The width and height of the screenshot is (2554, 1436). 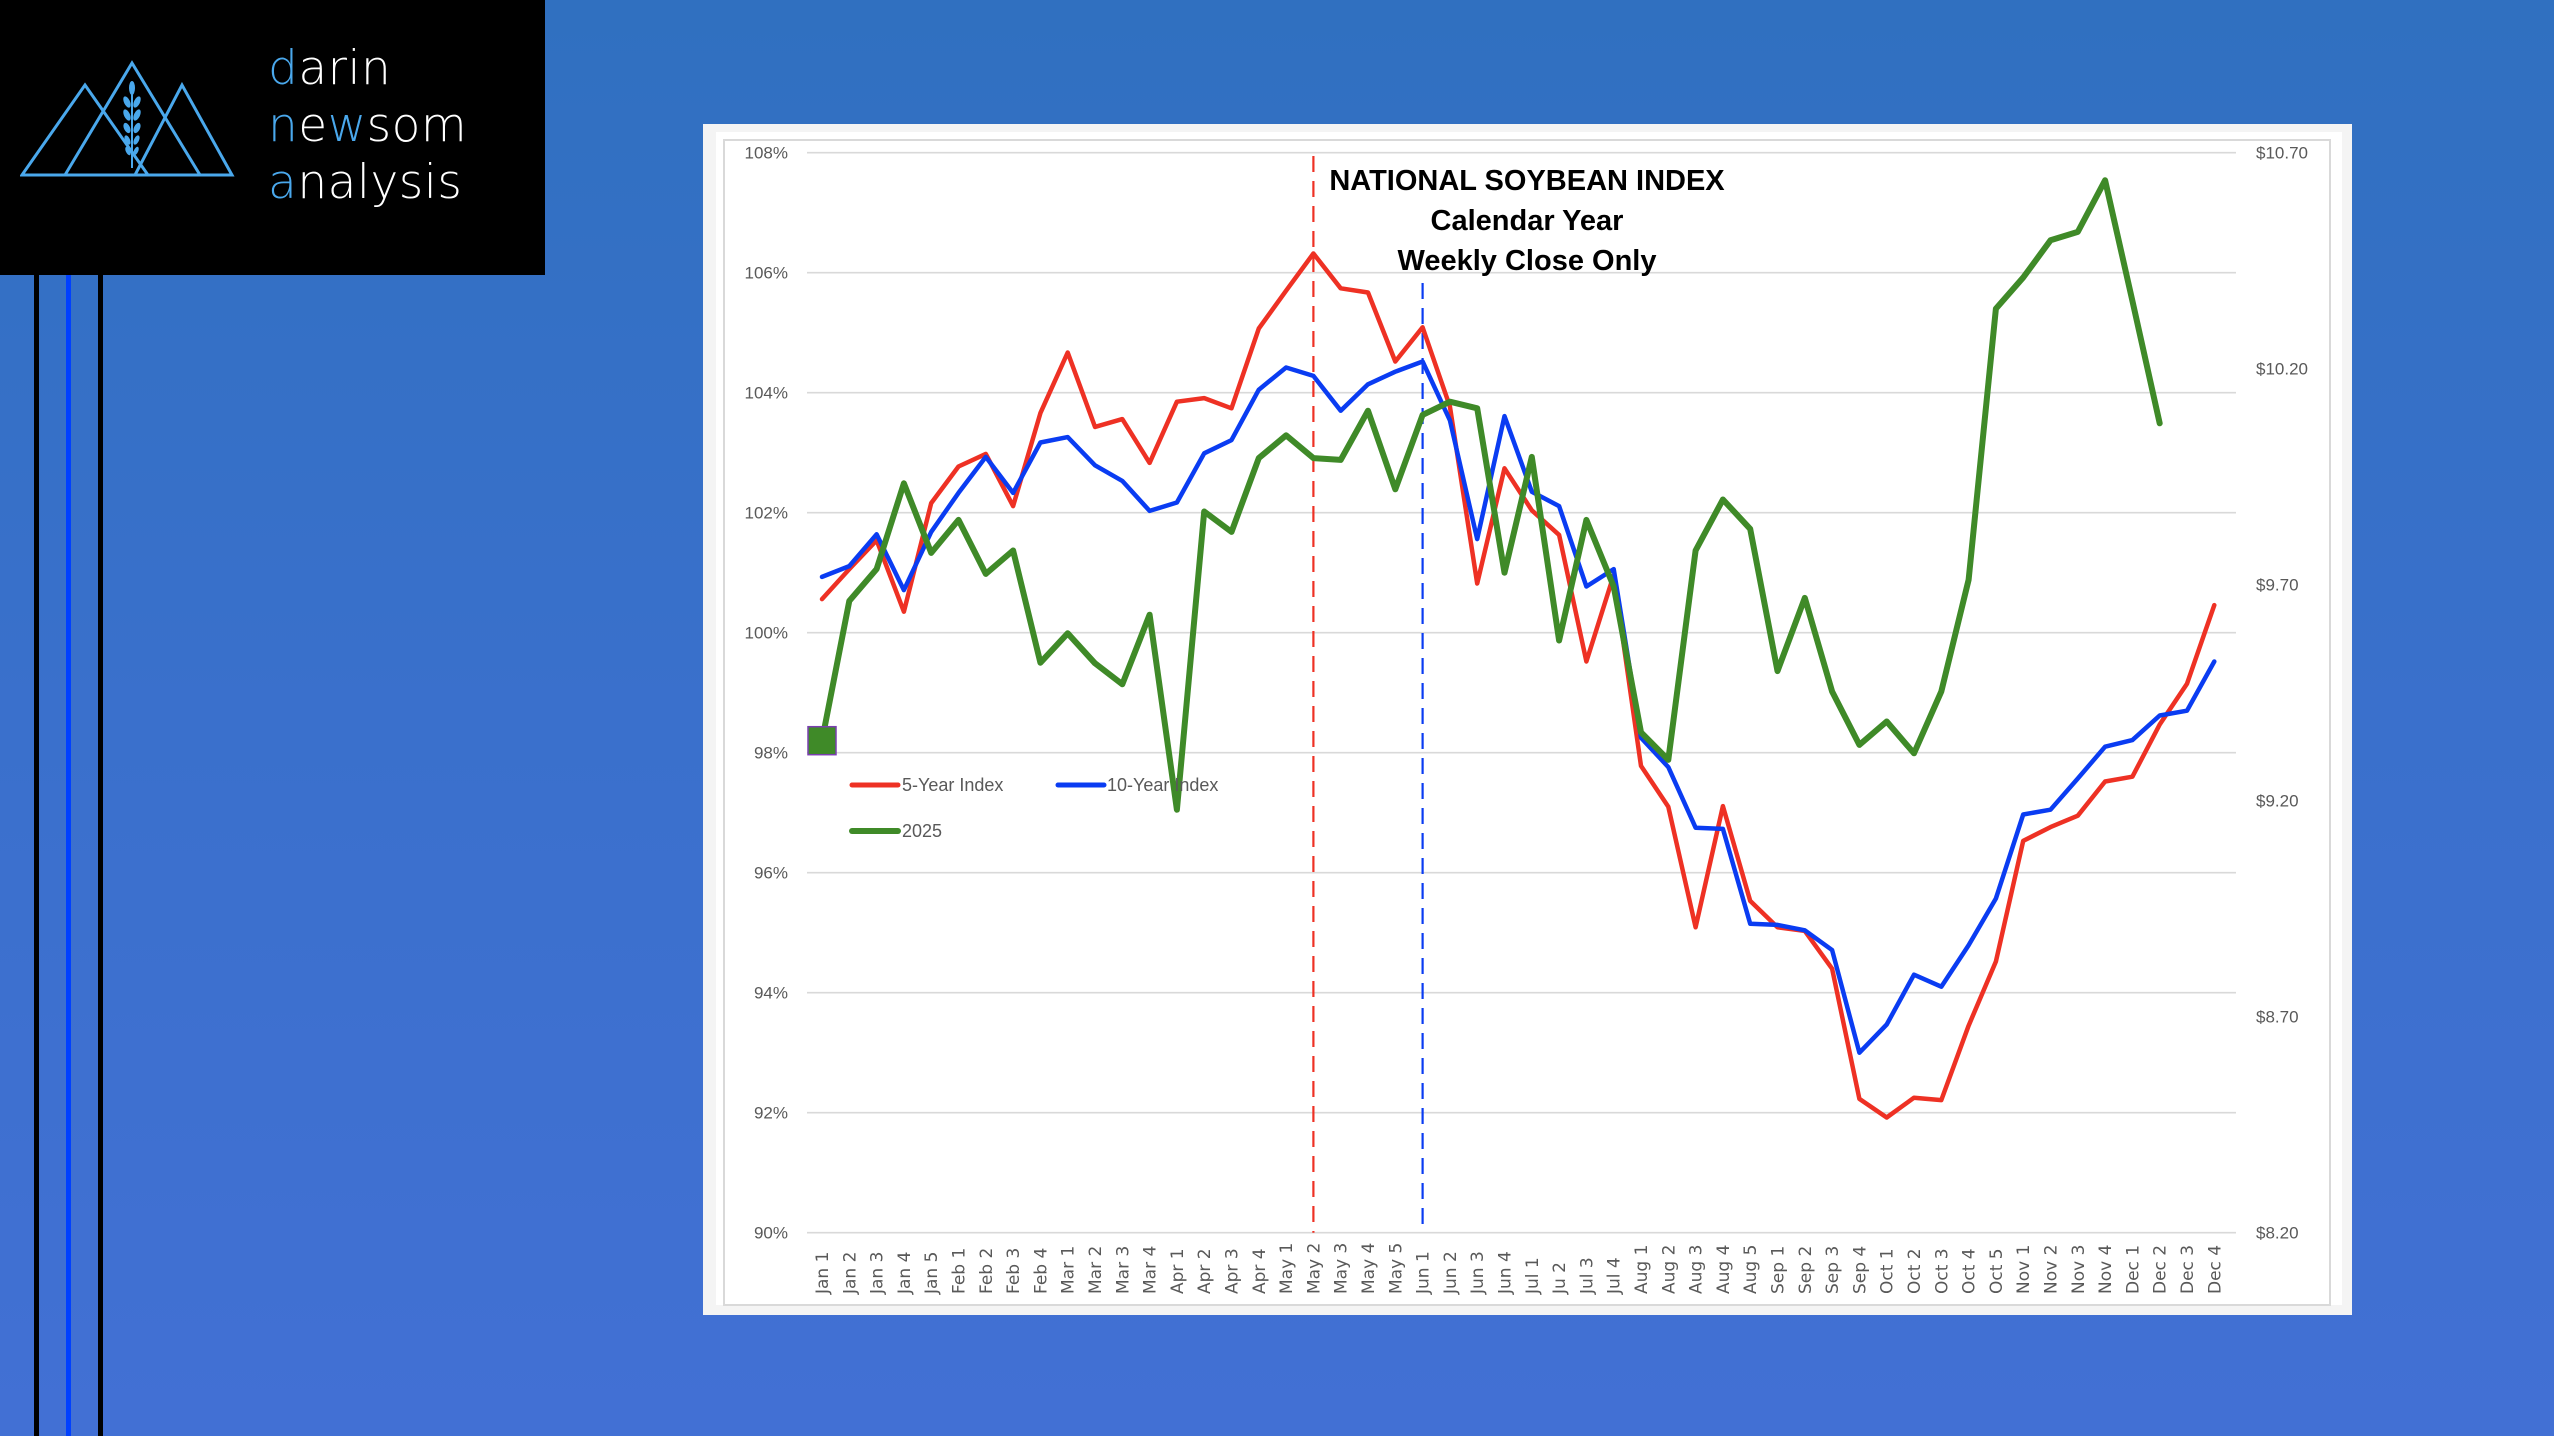 What do you see at coordinates (1860, 1270) in the screenshot?
I see `x-axis-tick-label: Sep 4` at bounding box center [1860, 1270].